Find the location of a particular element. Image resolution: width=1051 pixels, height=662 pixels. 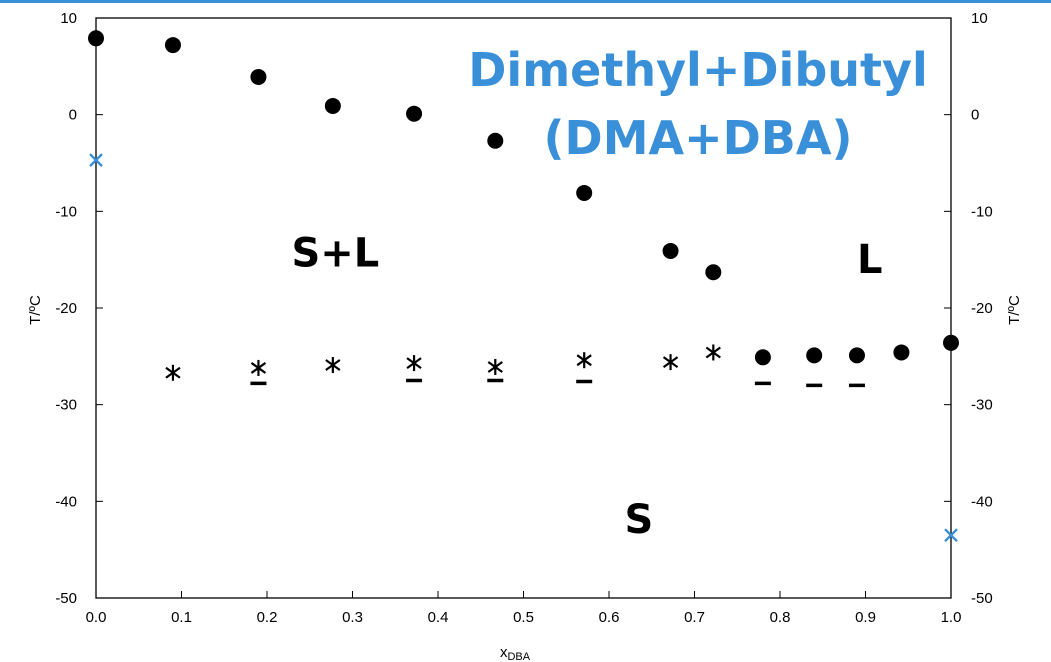

y-tick-label-left: -50 is located at coordinates (66, 598).